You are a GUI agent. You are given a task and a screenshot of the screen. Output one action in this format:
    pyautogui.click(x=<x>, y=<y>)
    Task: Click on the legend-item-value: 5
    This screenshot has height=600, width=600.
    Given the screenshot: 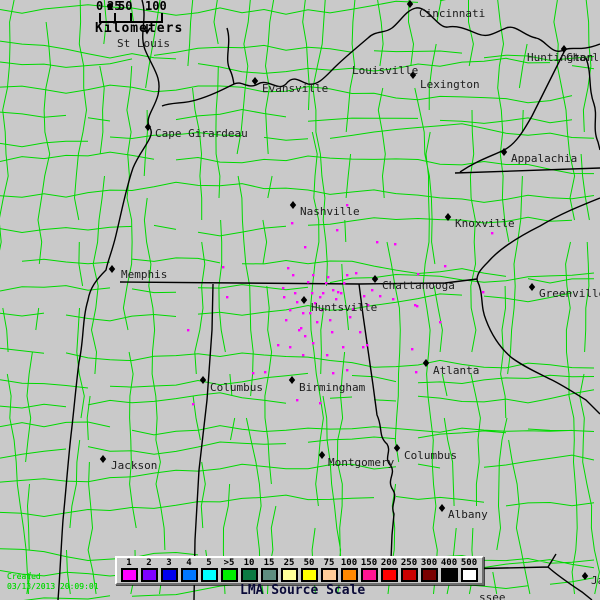 What is the action you would take?
    pyautogui.click(x=209, y=563)
    